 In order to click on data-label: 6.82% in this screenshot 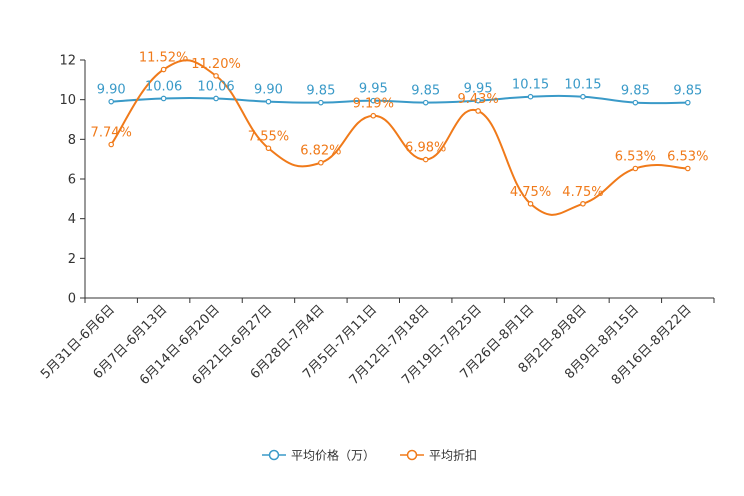, I will do `click(320, 151)`.